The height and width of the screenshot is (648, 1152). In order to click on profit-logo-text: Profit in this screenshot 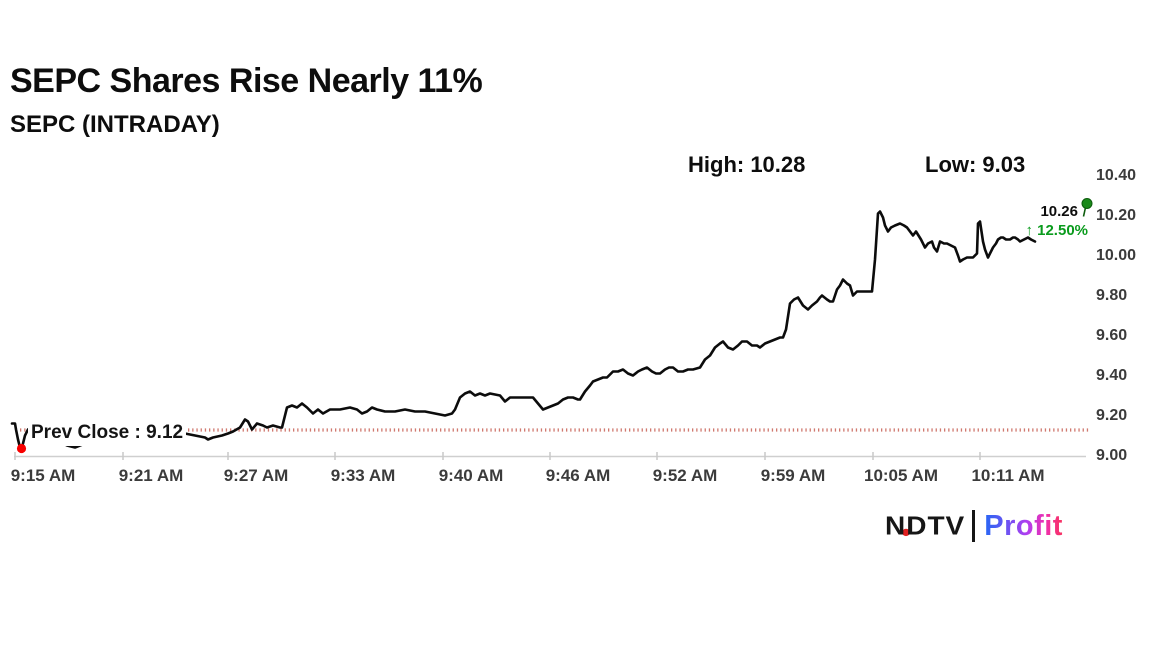, I will do `click(1023, 525)`.